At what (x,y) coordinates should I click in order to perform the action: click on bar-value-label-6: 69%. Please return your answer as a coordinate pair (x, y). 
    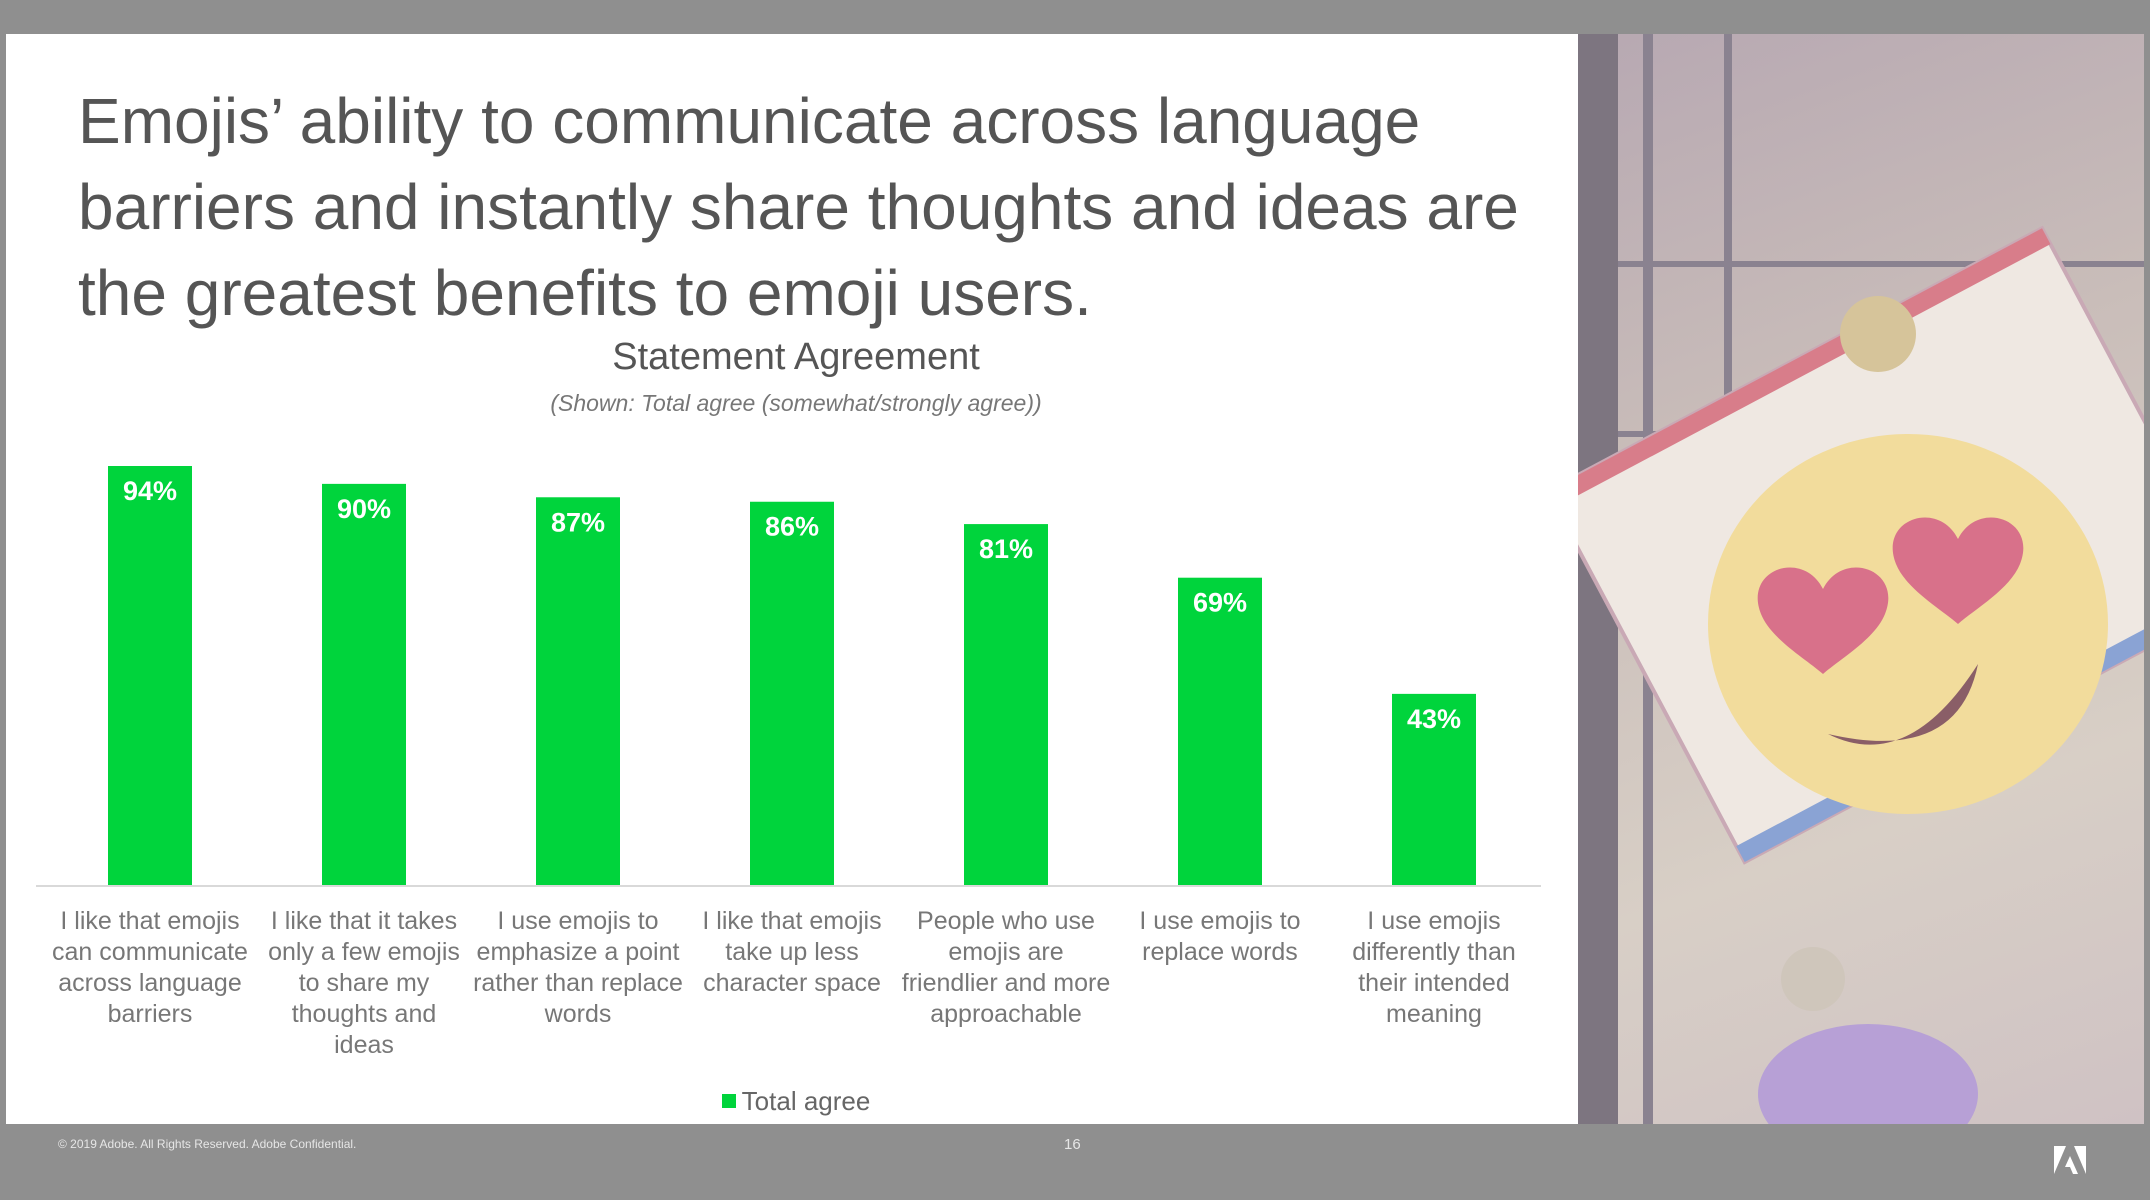
    Looking at the image, I should click on (1220, 603).